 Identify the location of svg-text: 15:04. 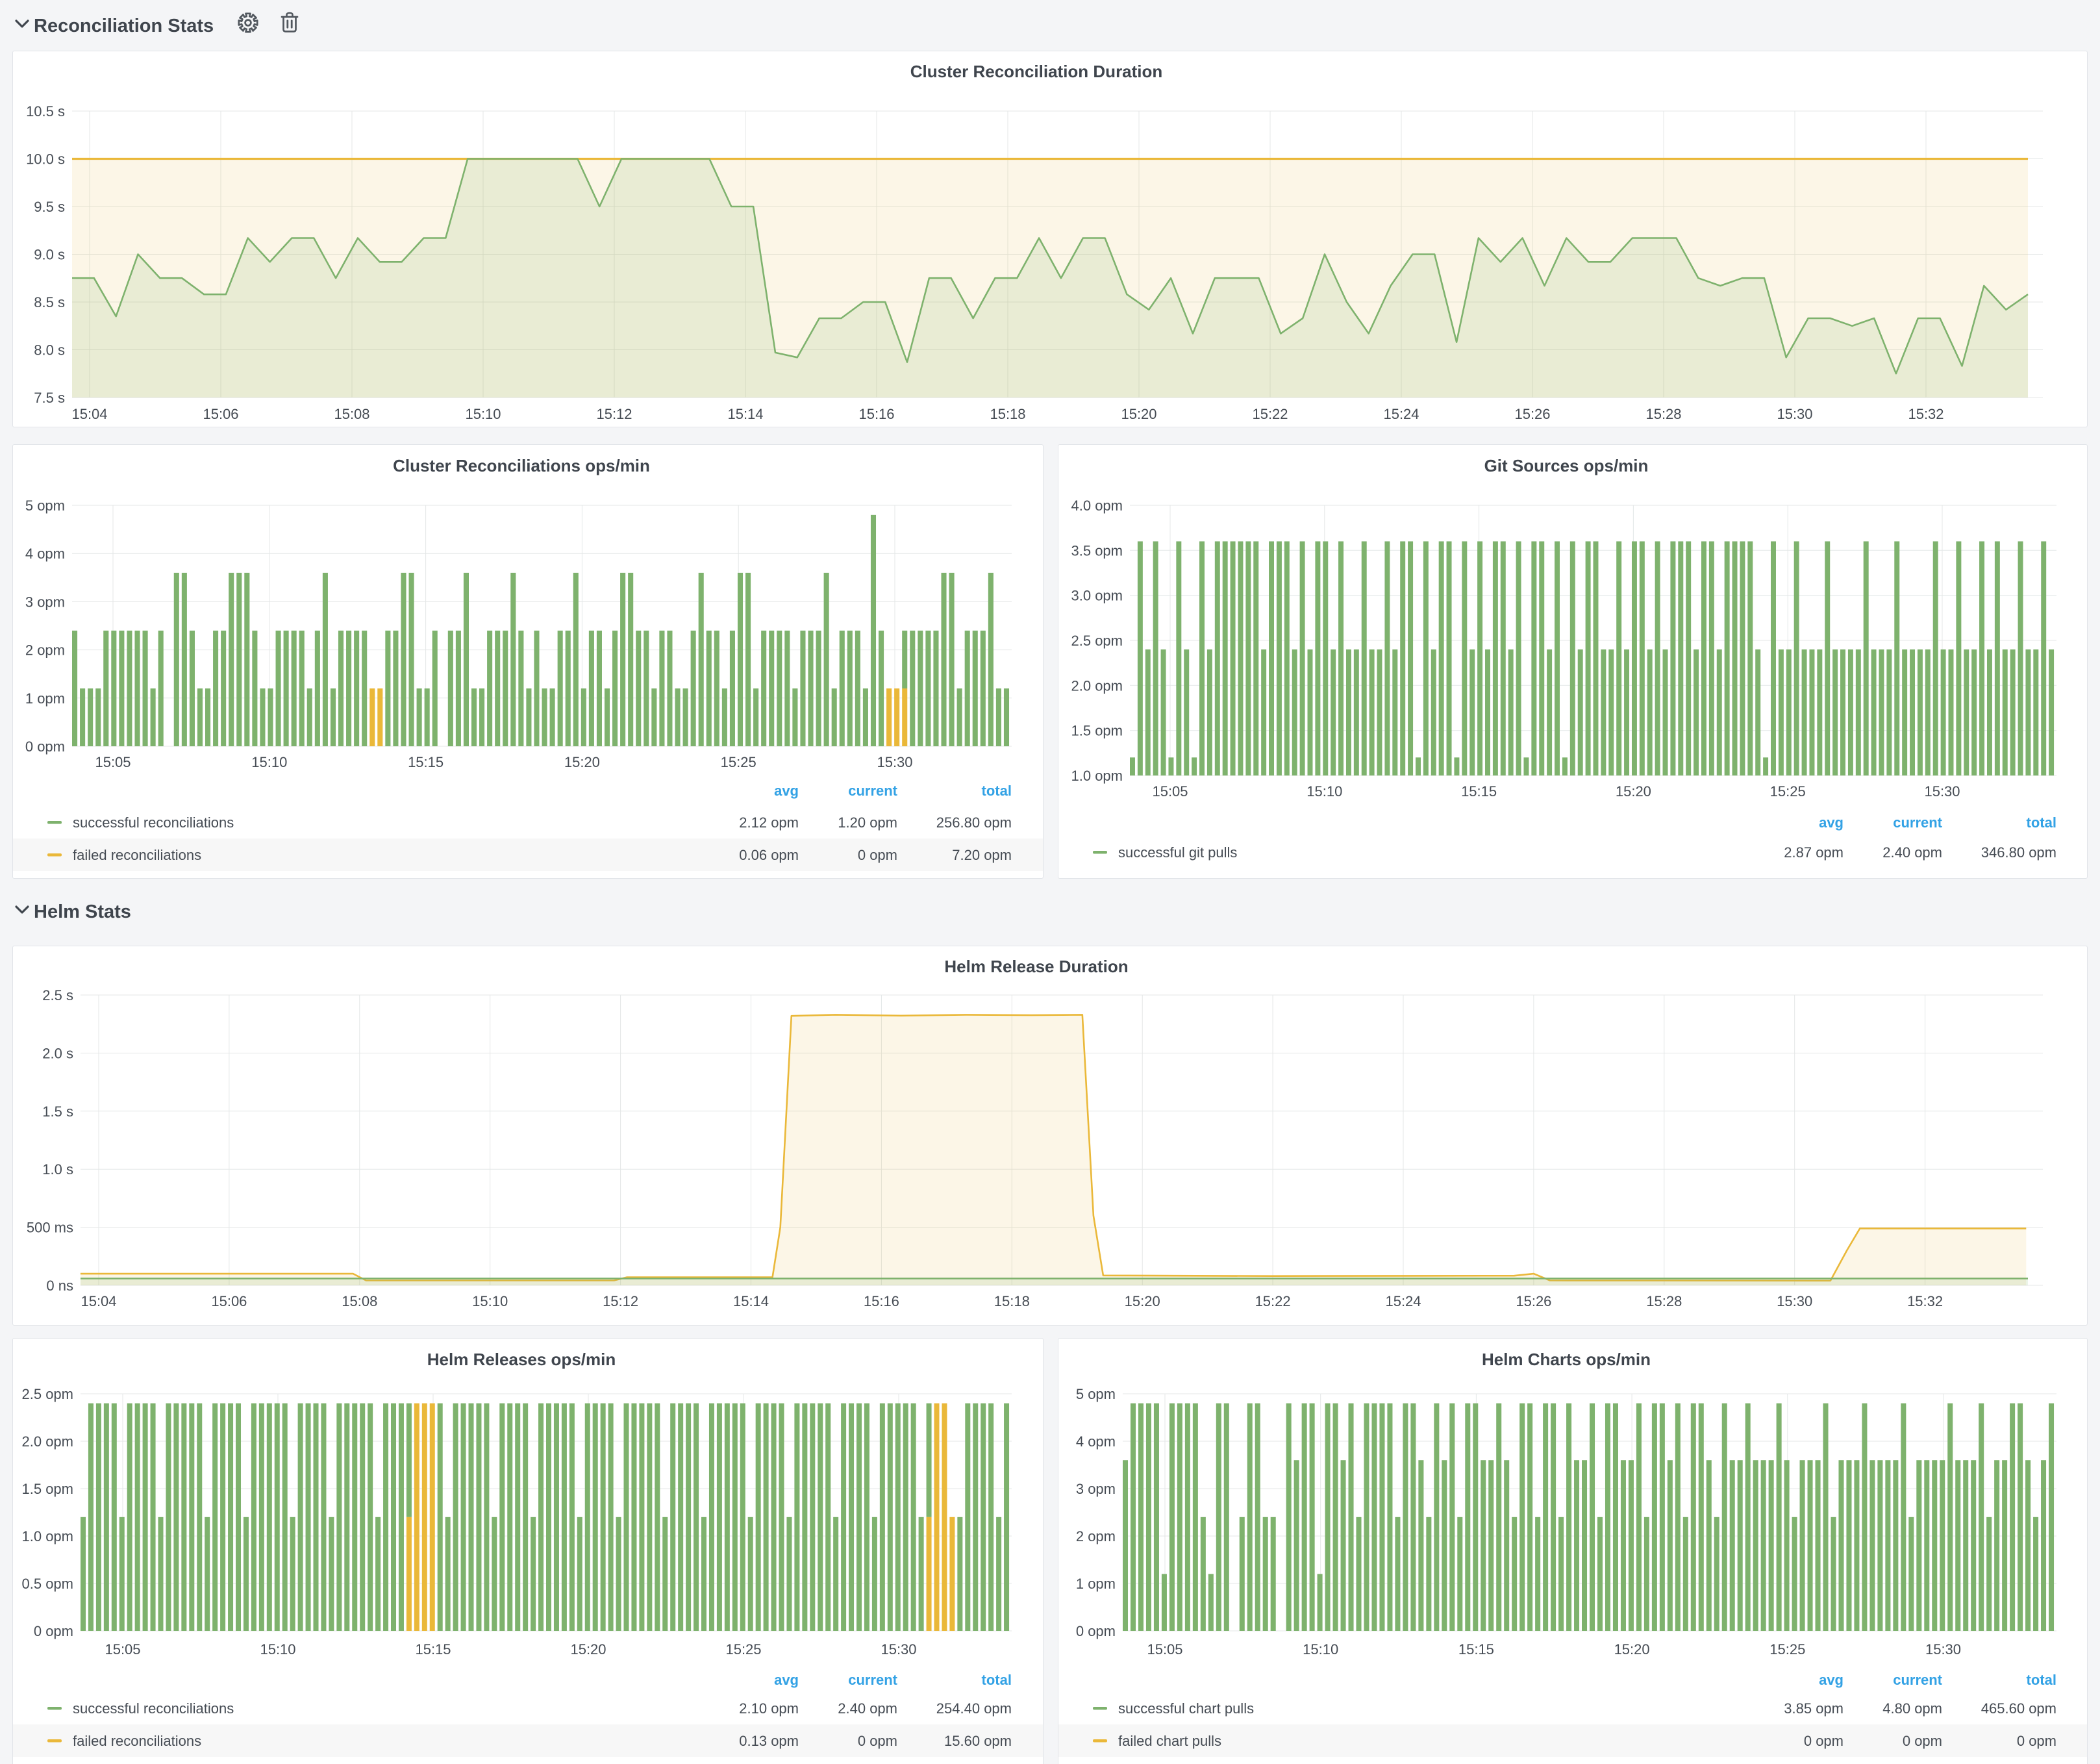
(98, 1301).